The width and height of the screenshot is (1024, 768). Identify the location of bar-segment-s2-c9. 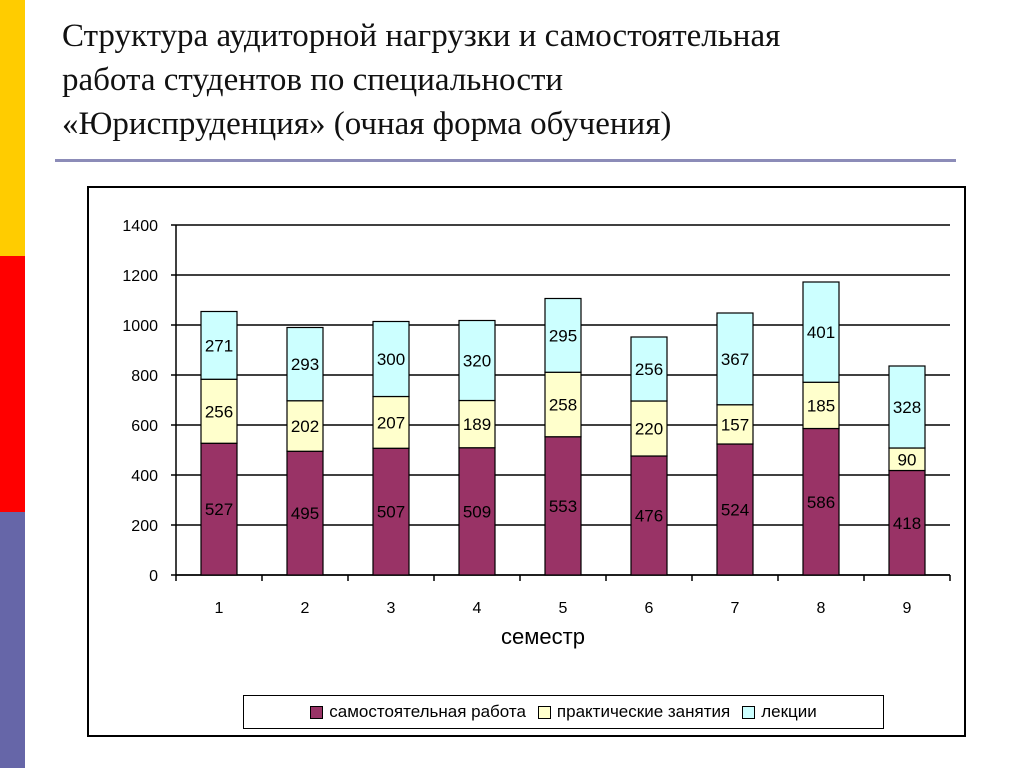
(907, 407).